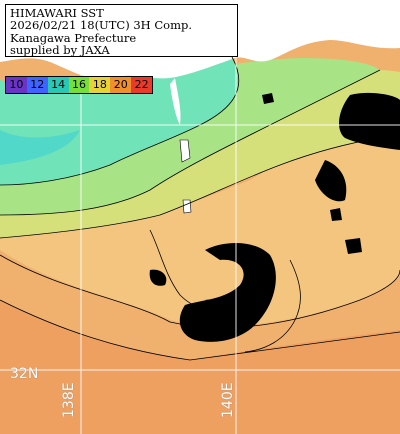 This screenshot has height=434, width=400. Describe the element at coordinates (142, 85) in the screenshot. I see `legend-item-22: 22` at that location.